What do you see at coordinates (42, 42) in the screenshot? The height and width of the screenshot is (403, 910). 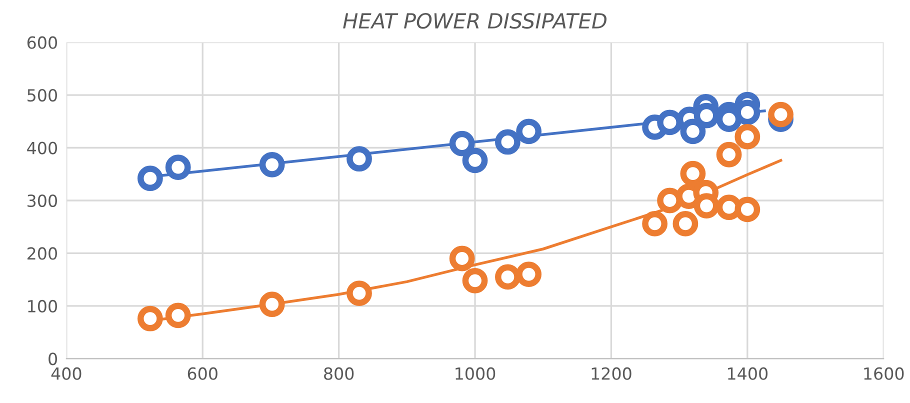 I see `y-tick-label: 600` at bounding box center [42, 42].